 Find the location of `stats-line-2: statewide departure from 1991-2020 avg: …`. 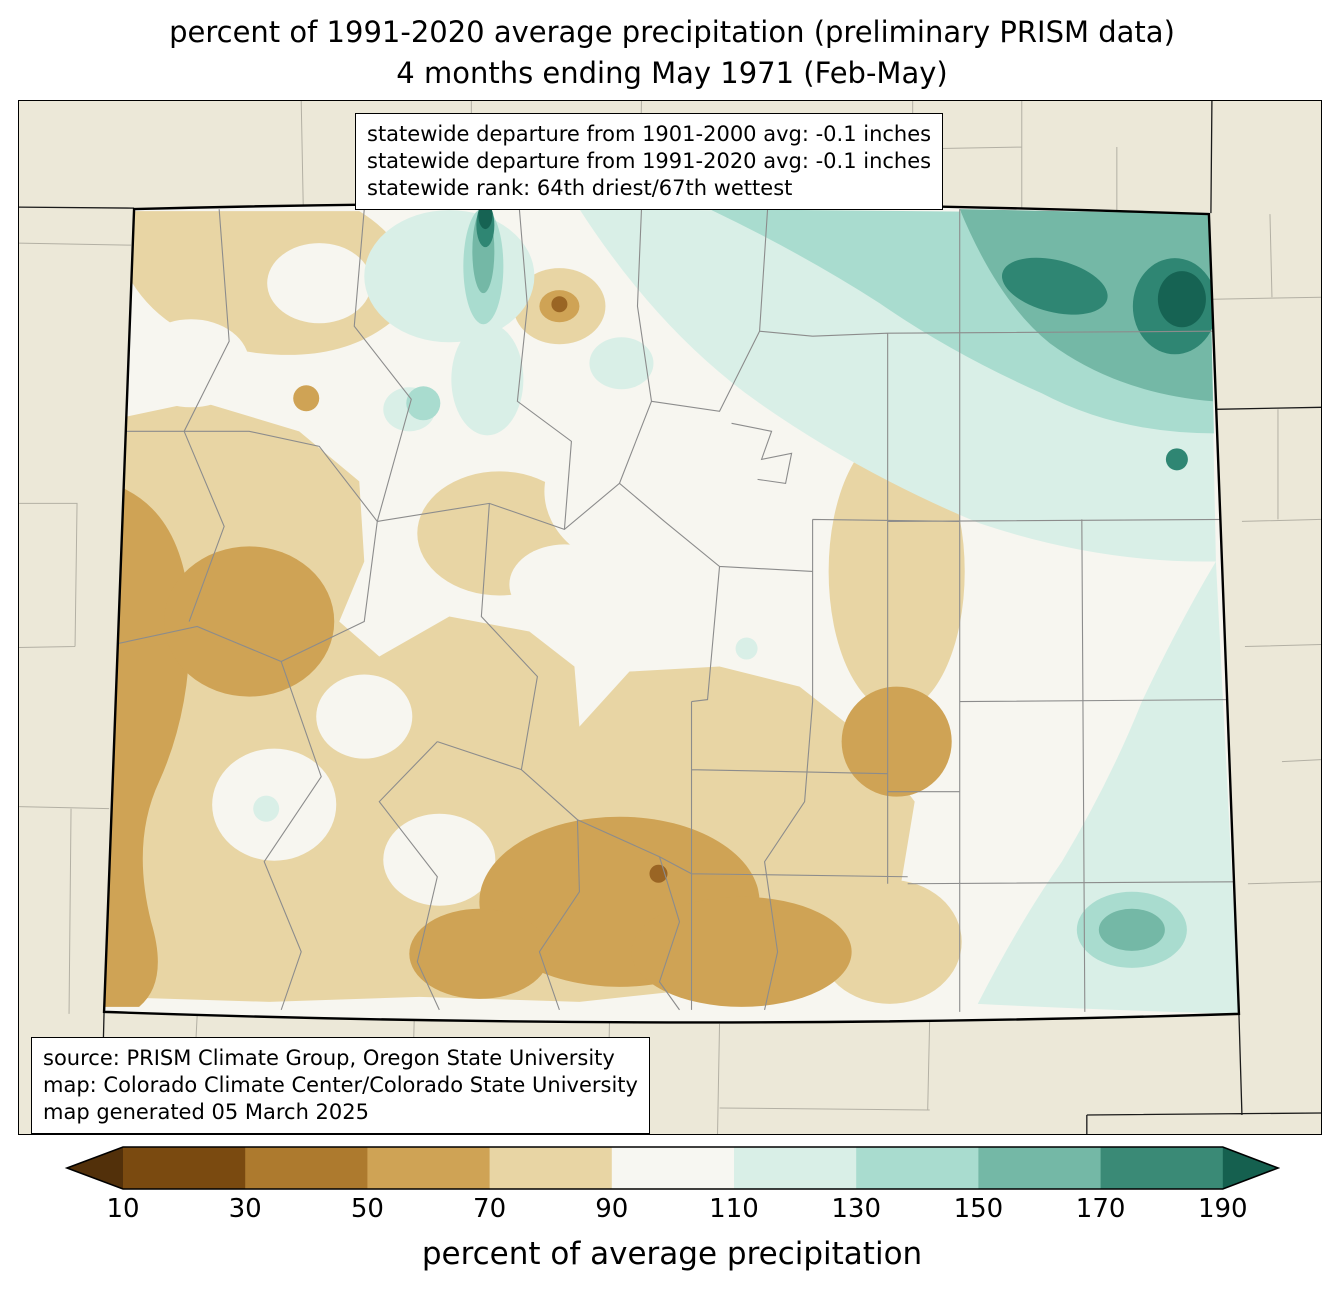

stats-line-2: statewide departure from 1991-2020 avg: … is located at coordinates (649, 161).